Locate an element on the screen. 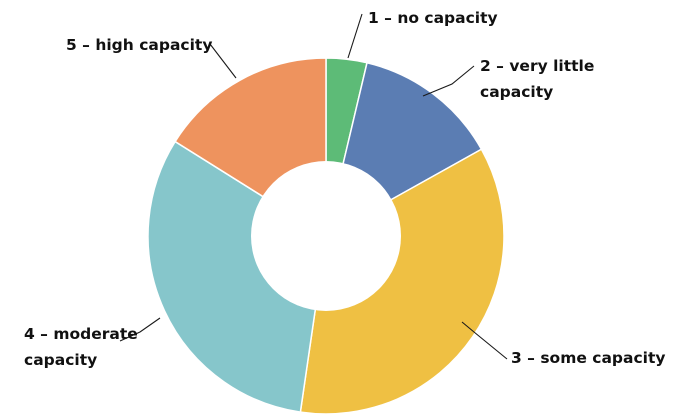 This screenshot has width=691, height=416. donut-hole is located at coordinates (326, 236).